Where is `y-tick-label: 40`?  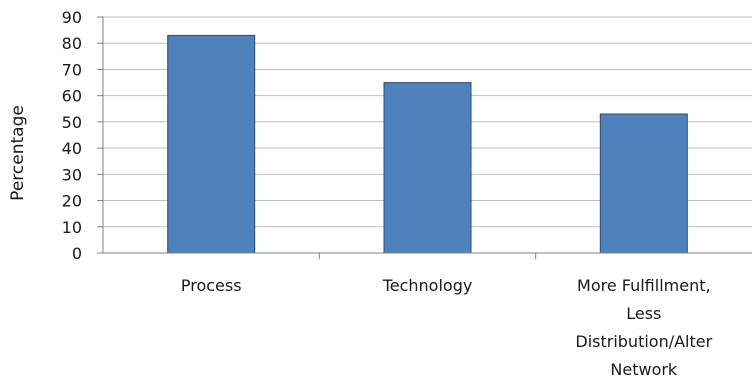
y-tick-label: 40 is located at coordinates (72, 148).